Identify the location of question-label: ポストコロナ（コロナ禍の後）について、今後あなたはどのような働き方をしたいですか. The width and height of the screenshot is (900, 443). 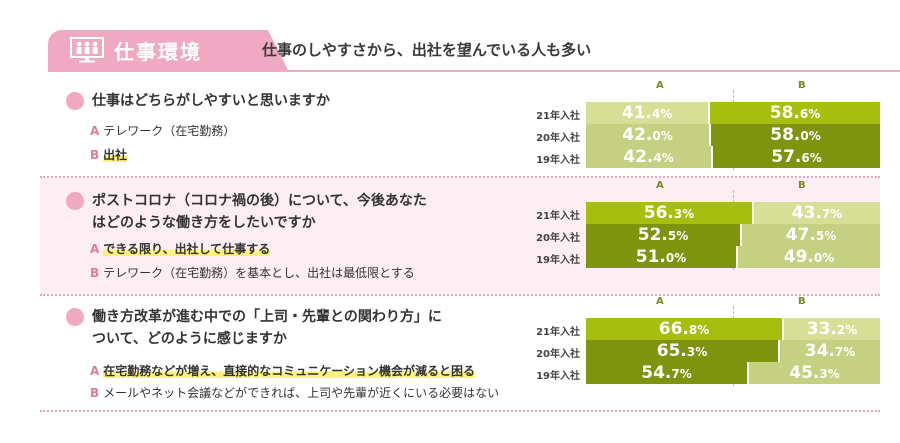
(259, 212).